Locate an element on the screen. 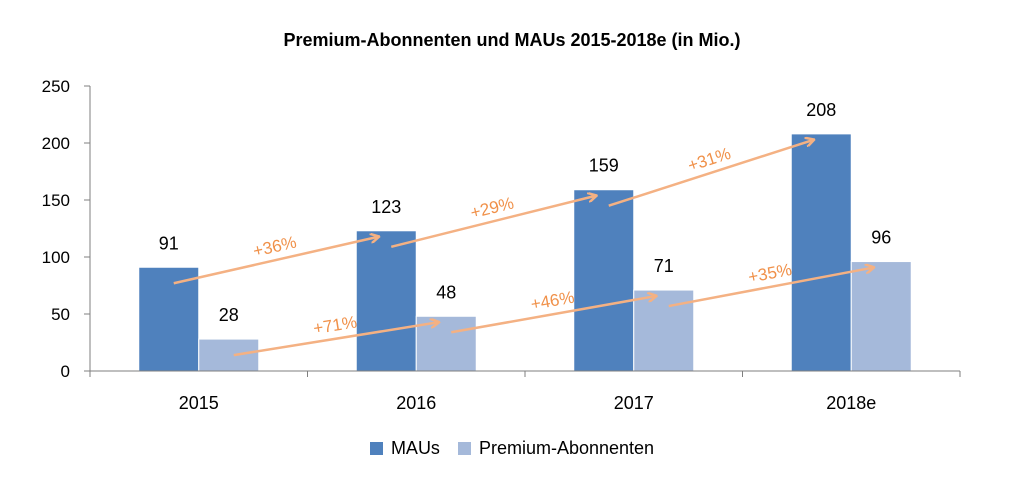 The image size is (1024, 485). data-label: 123 is located at coordinates (386, 207).